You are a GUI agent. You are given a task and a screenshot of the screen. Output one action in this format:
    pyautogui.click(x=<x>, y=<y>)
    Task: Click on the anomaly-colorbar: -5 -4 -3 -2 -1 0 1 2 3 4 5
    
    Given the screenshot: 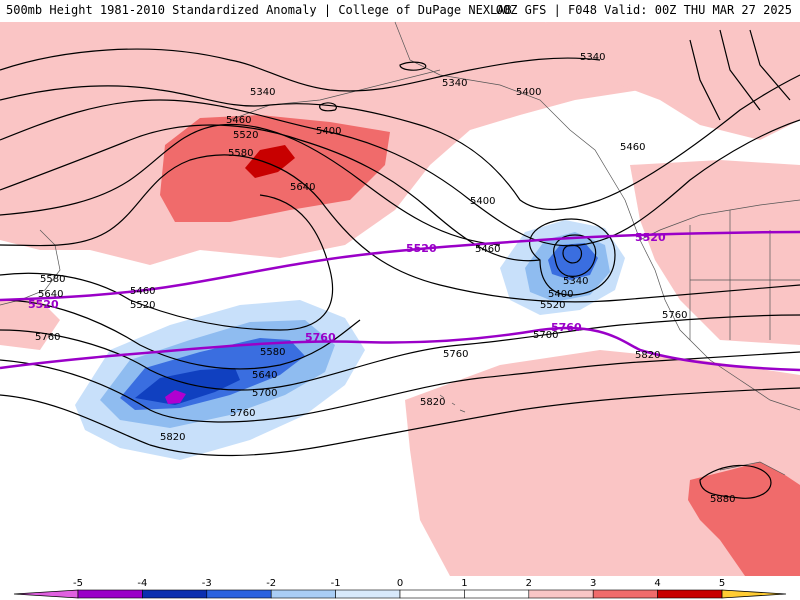 What is the action you would take?
    pyautogui.click(x=400, y=588)
    